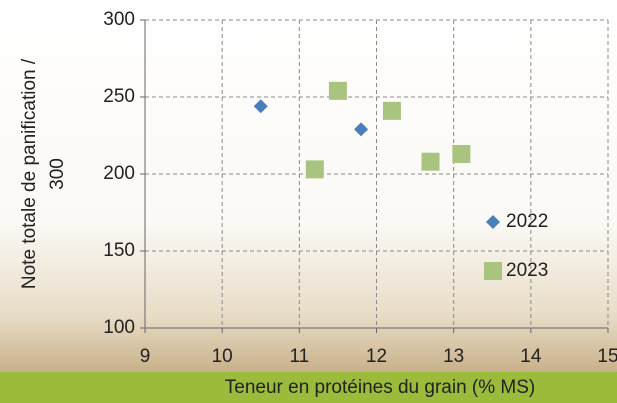  Describe the element at coordinates (531, 356) in the screenshot. I see `x-tick-label: 14` at that location.